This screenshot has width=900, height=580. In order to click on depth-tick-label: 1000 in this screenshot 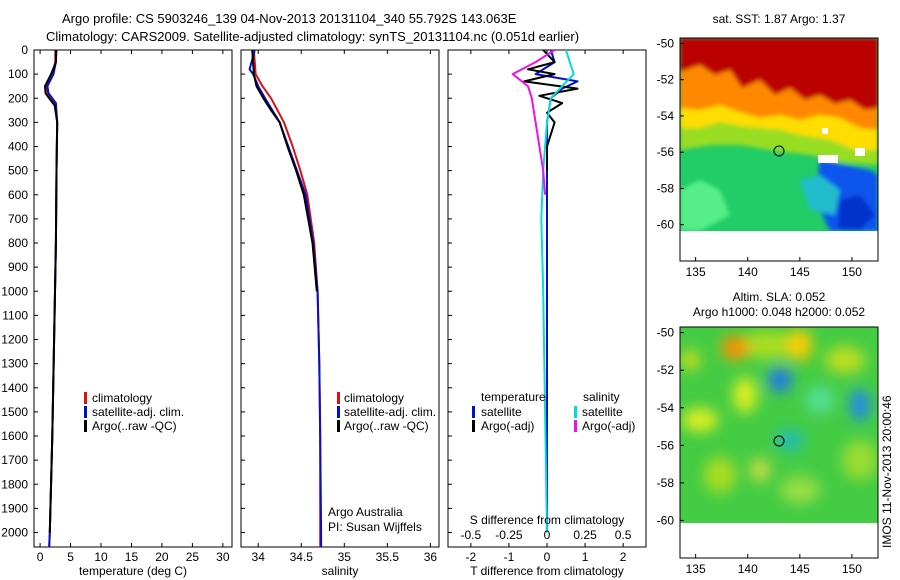, I will do `click(14, 291)`.